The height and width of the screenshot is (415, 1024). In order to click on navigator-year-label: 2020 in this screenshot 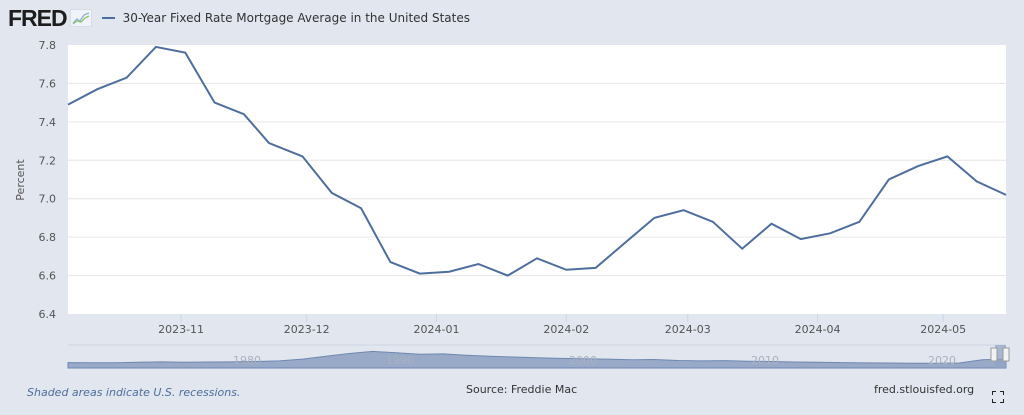, I will do `click(942, 360)`.